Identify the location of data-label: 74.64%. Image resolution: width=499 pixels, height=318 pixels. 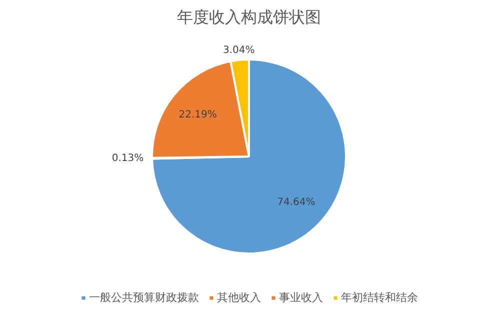
(296, 202).